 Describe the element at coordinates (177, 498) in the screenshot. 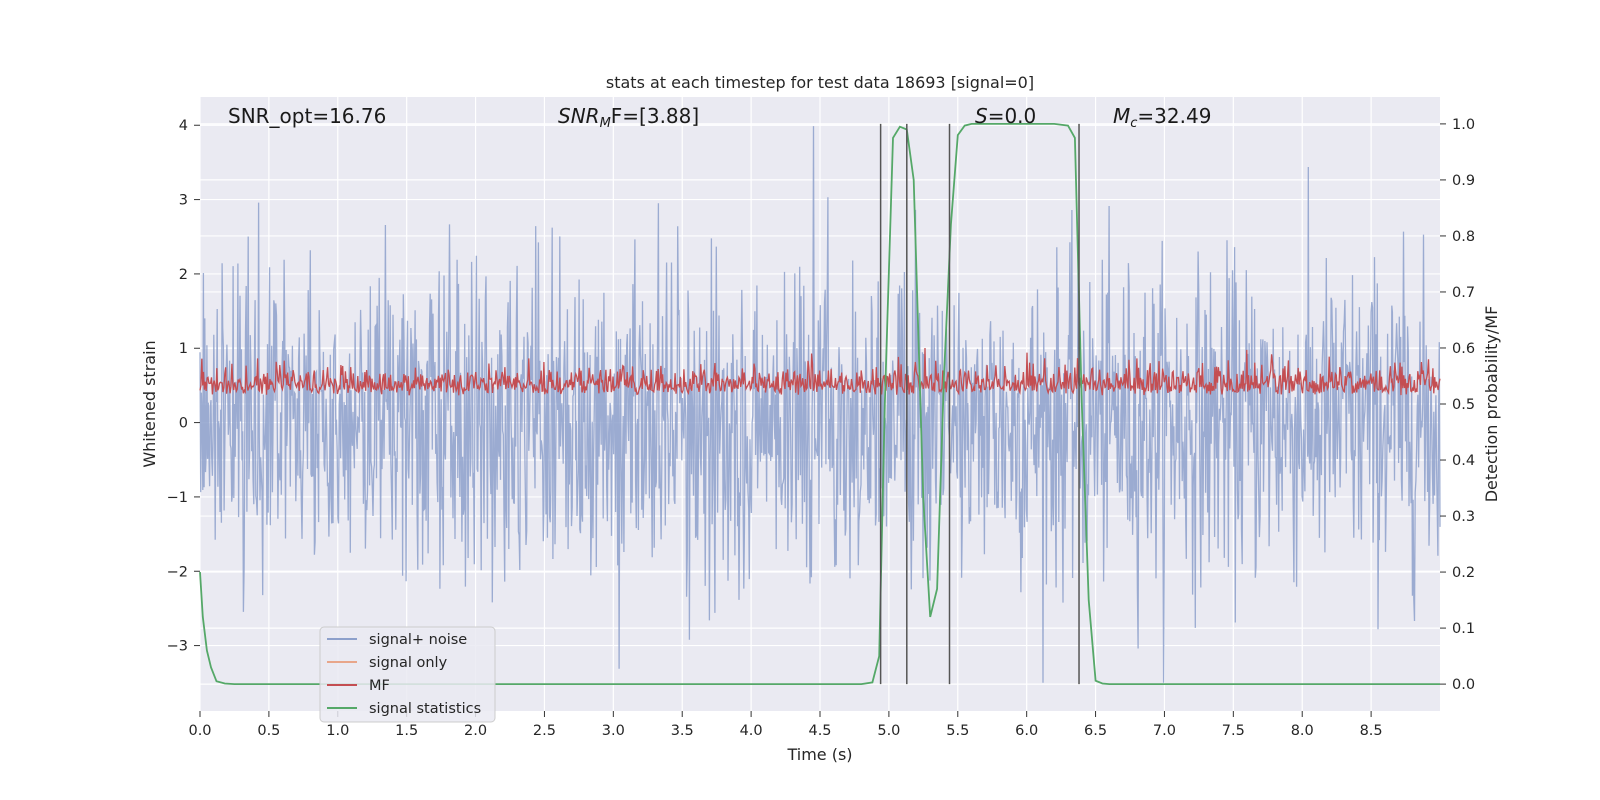

I see `y-tick-label-2: −1` at that location.